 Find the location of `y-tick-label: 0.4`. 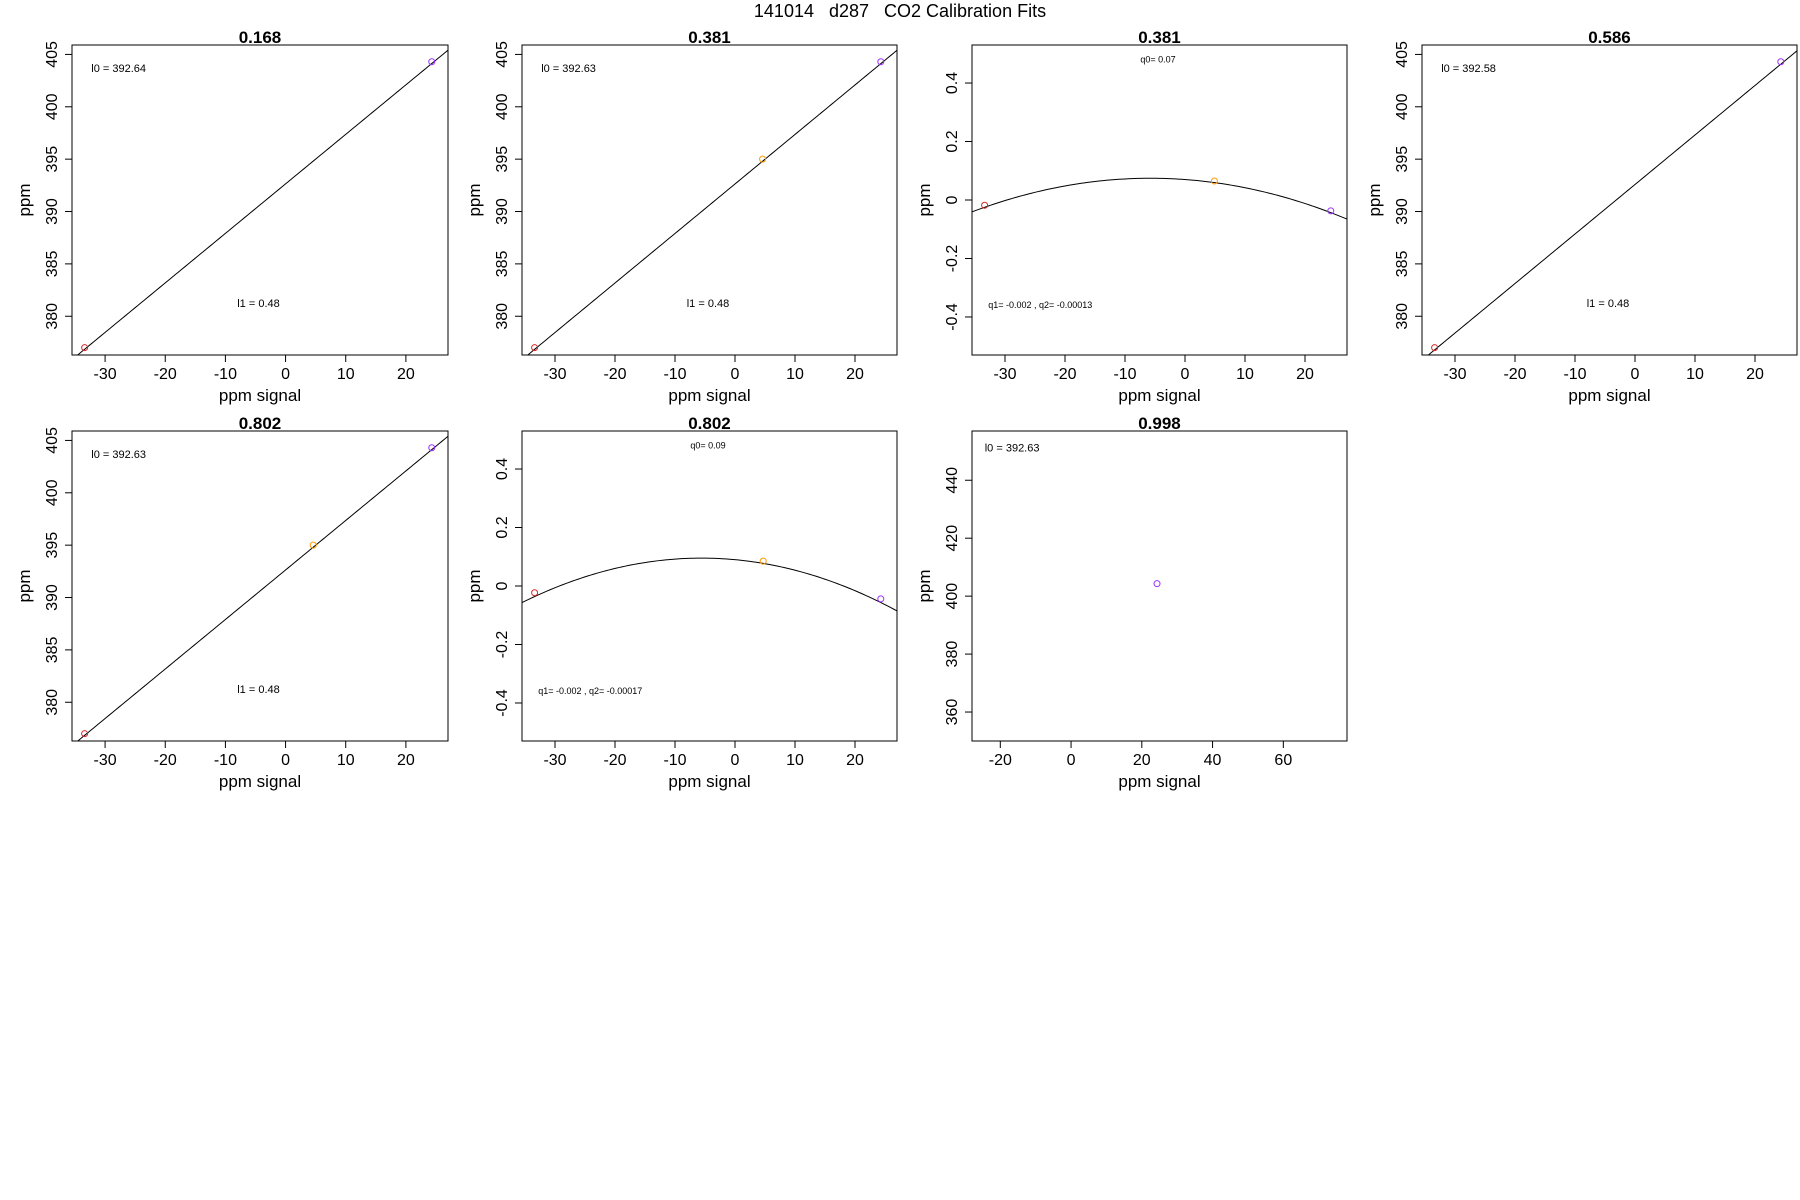

y-tick-label: 0.4 is located at coordinates (952, 83).